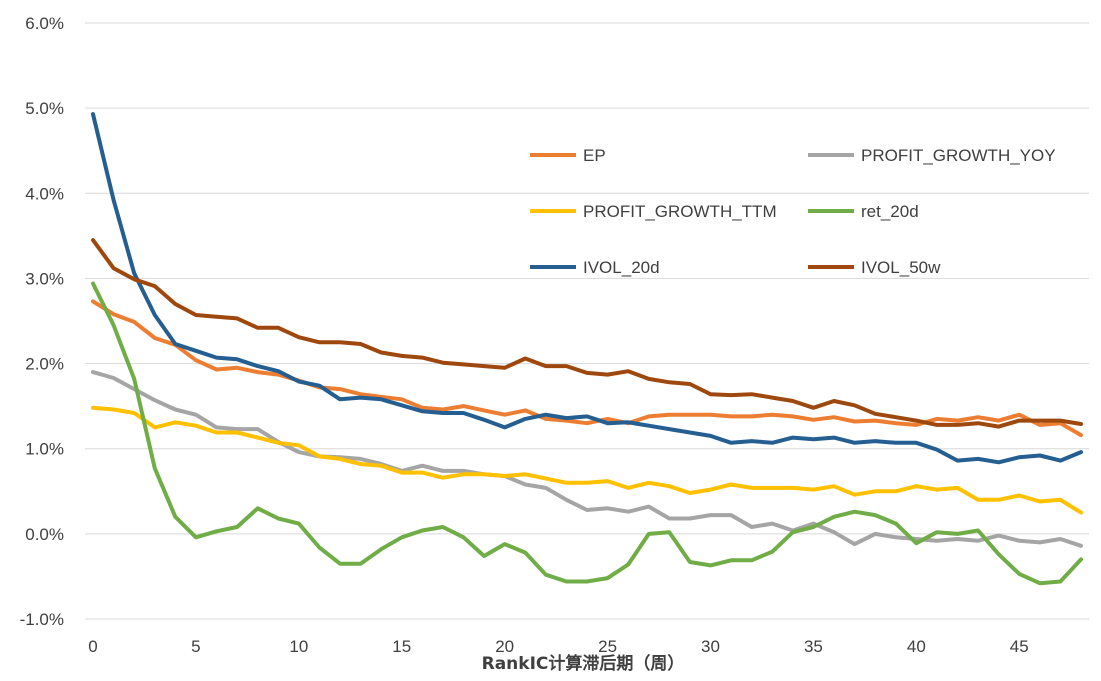  I want to click on legend-label: ret_20d, so click(890, 211).